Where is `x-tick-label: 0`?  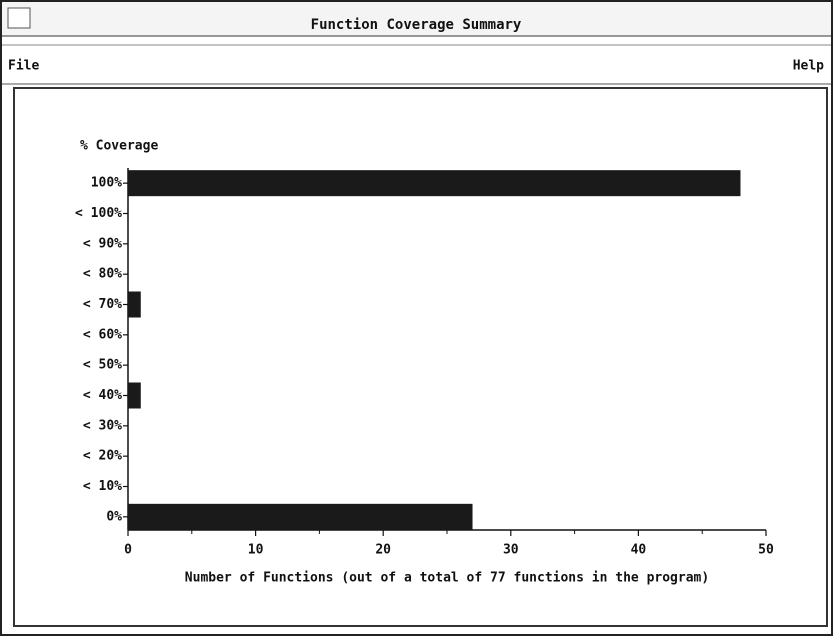
x-tick-label: 0 is located at coordinates (128, 550).